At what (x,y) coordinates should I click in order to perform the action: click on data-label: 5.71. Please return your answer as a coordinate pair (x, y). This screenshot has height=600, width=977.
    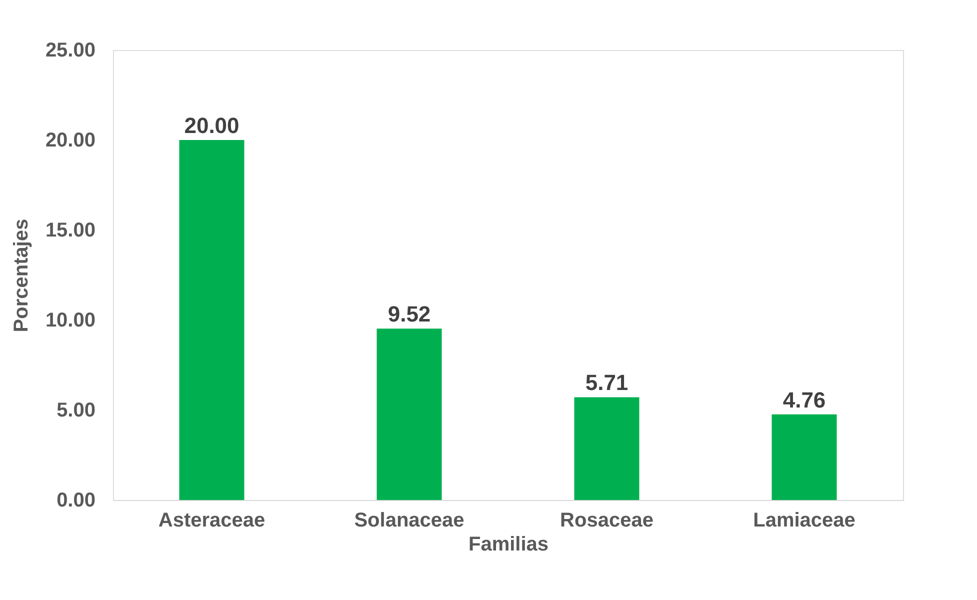
    Looking at the image, I should click on (606, 383).